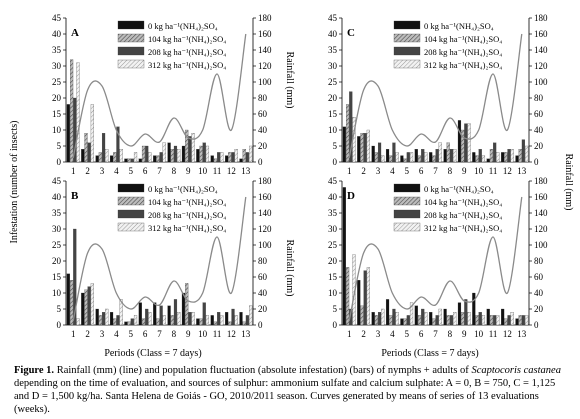 The height and width of the screenshot is (419, 580). Describe the element at coordinates (541, 181) in the screenshot. I see `right-tick-label: 180` at that location.